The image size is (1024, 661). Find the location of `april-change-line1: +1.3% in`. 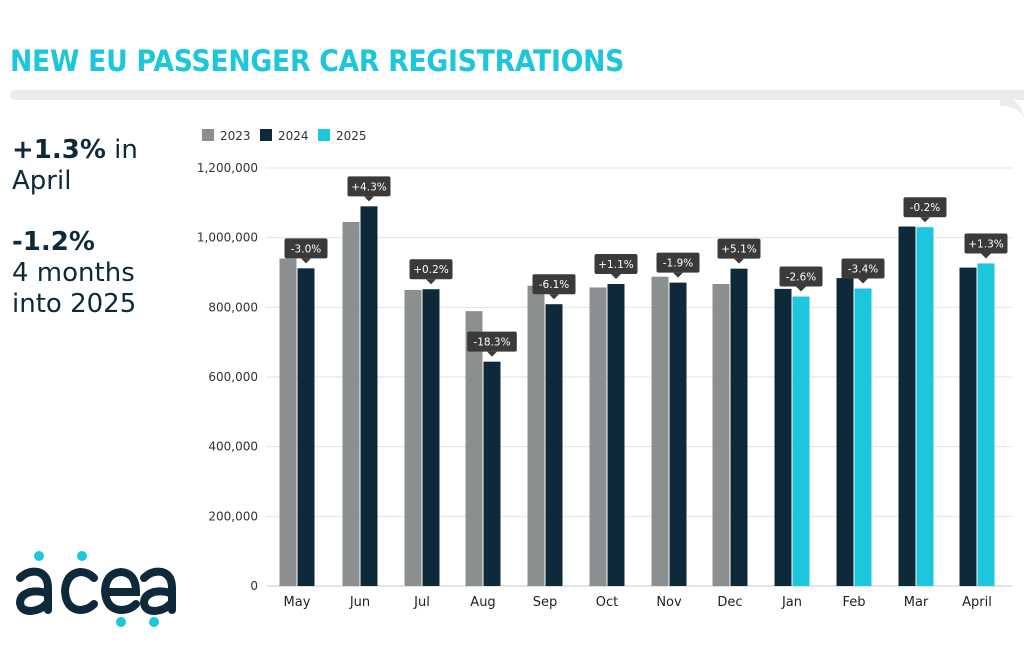

april-change-line1: +1.3% in is located at coordinates (75, 150).